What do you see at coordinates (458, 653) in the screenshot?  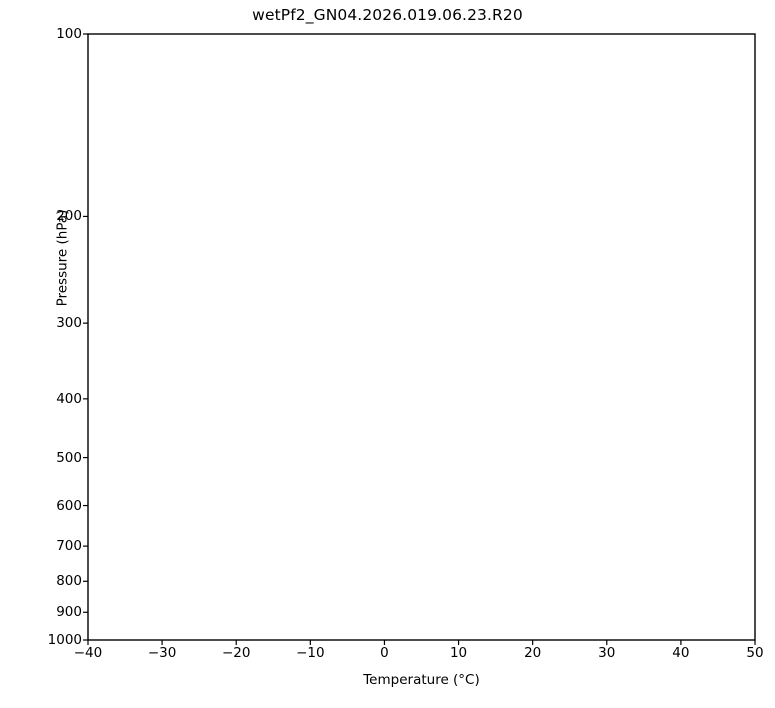 I see `x-tick-label: 10` at bounding box center [458, 653].